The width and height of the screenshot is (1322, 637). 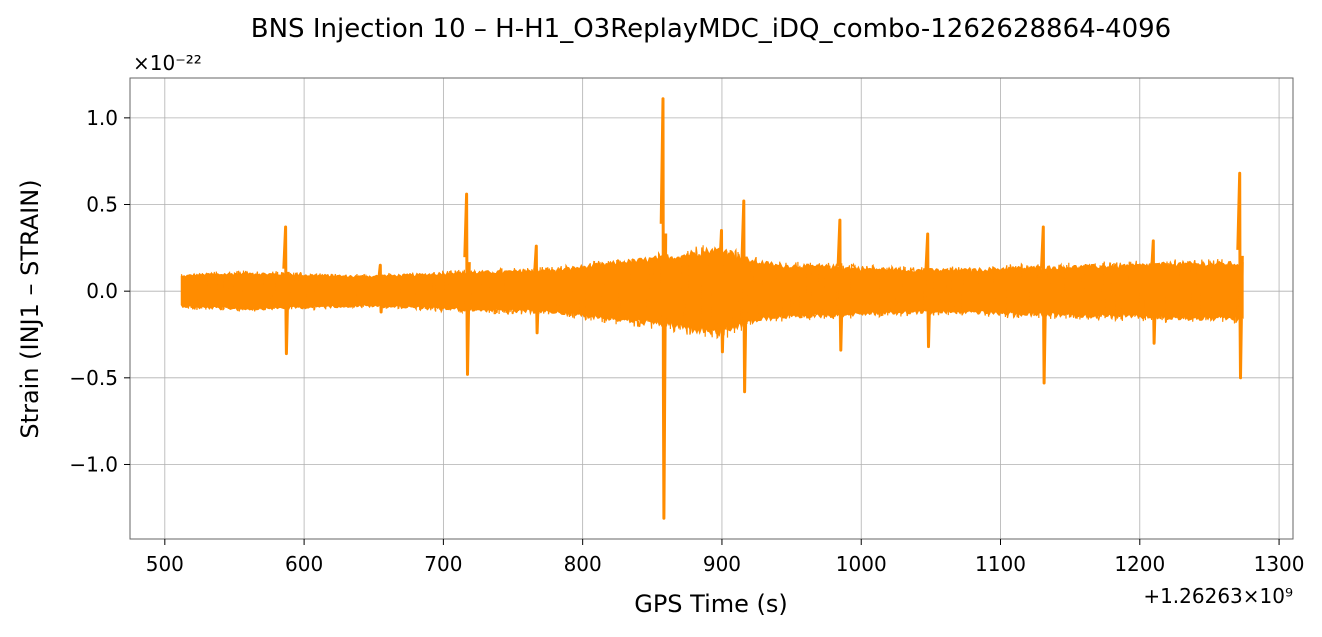 I want to click on x-tick-label: 1100, so click(x=1000, y=564).